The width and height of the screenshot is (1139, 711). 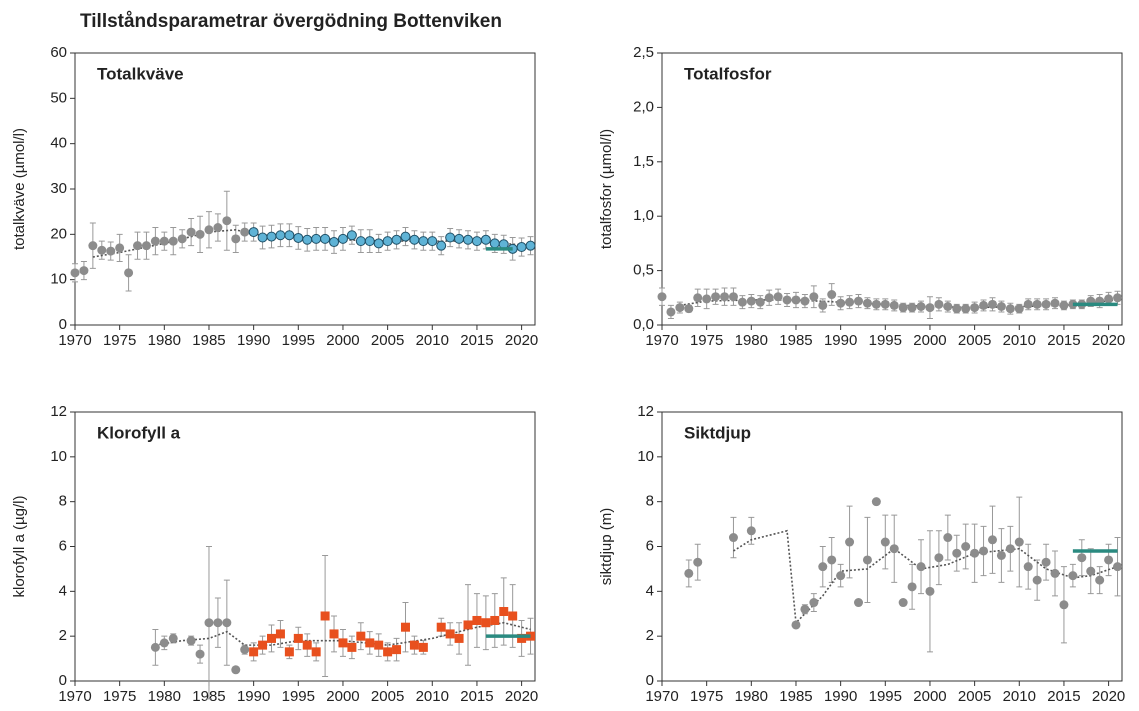 What do you see at coordinates (521, 696) in the screenshot?
I see `x-tick-label: 2020` at bounding box center [521, 696].